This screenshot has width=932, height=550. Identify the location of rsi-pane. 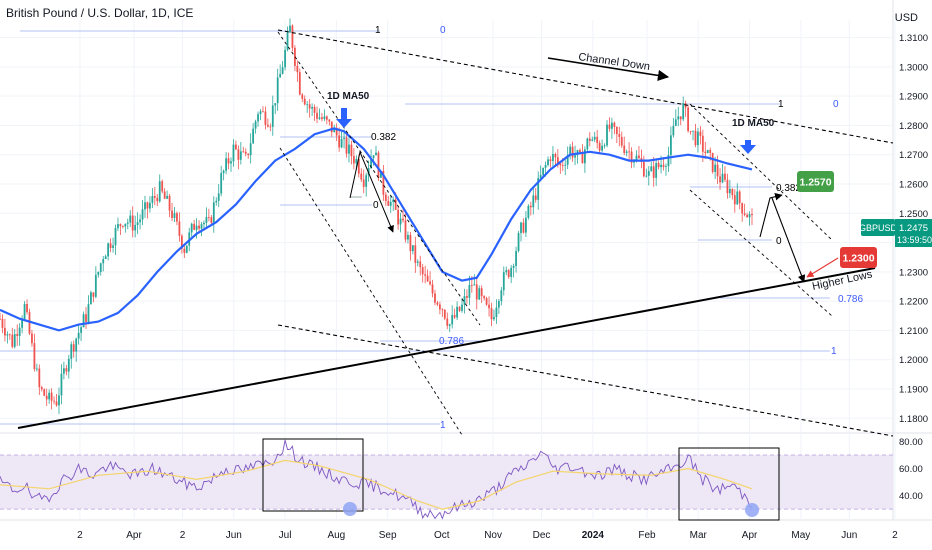
(446, 479).